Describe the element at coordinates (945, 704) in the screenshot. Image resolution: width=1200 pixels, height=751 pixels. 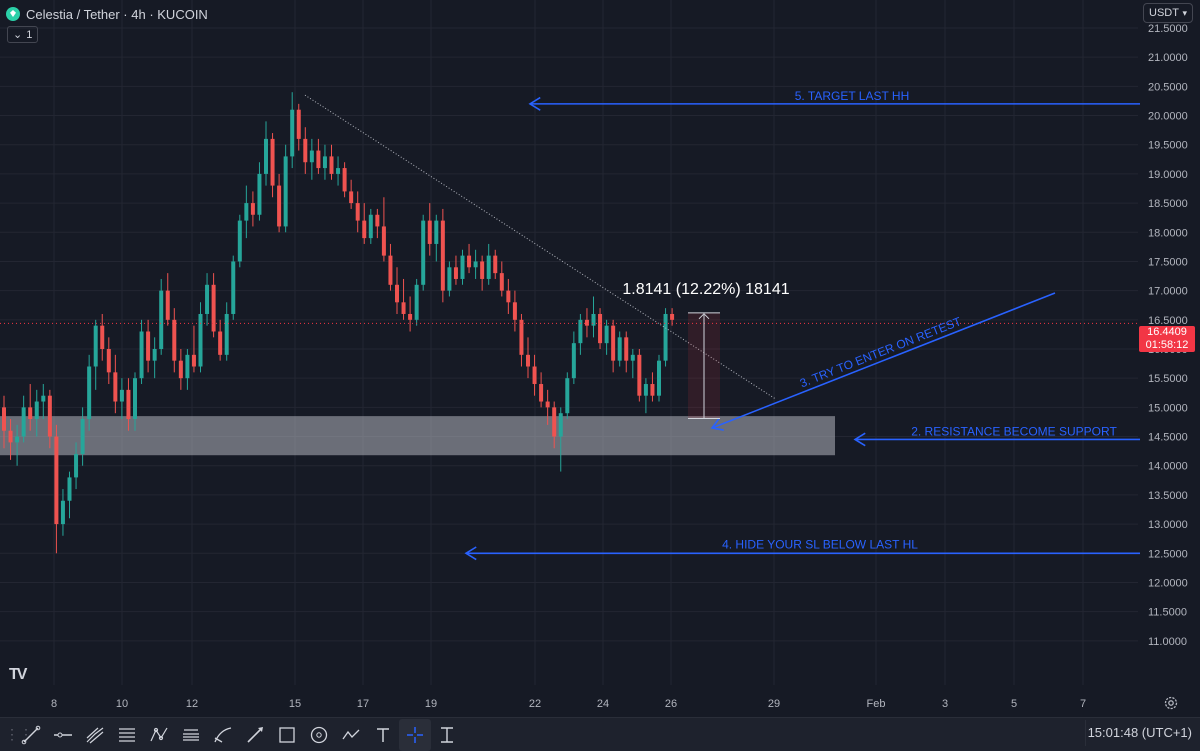
I see `time-tick-label: 3` at that location.